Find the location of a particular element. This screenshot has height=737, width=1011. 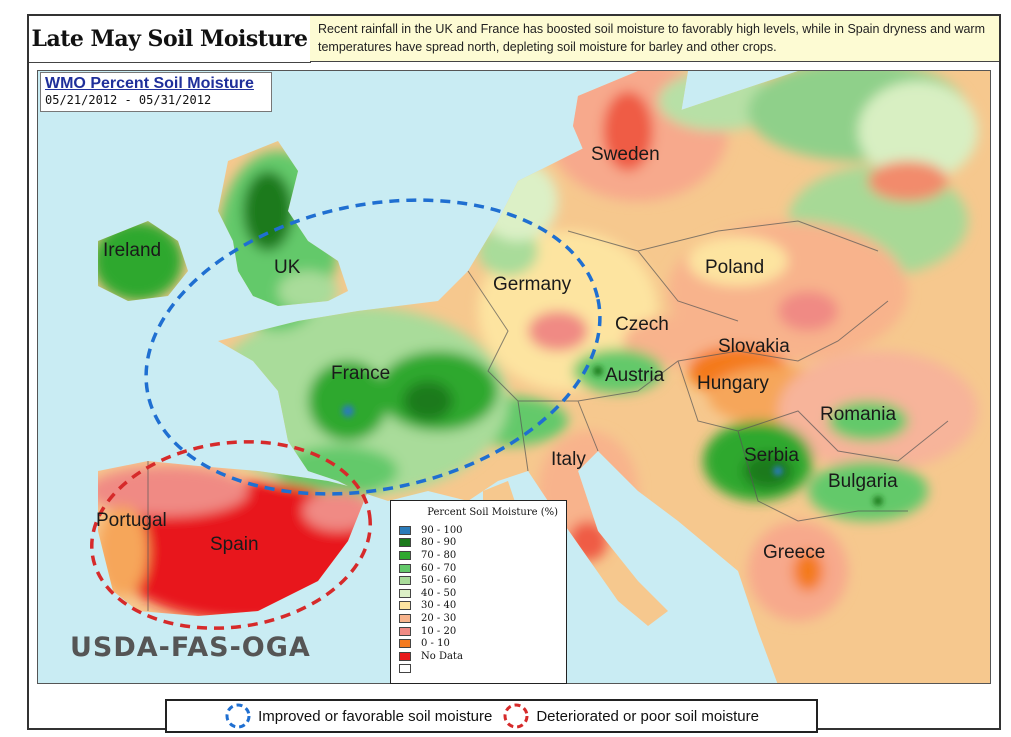

label-spain: Spain is located at coordinates (234, 544).